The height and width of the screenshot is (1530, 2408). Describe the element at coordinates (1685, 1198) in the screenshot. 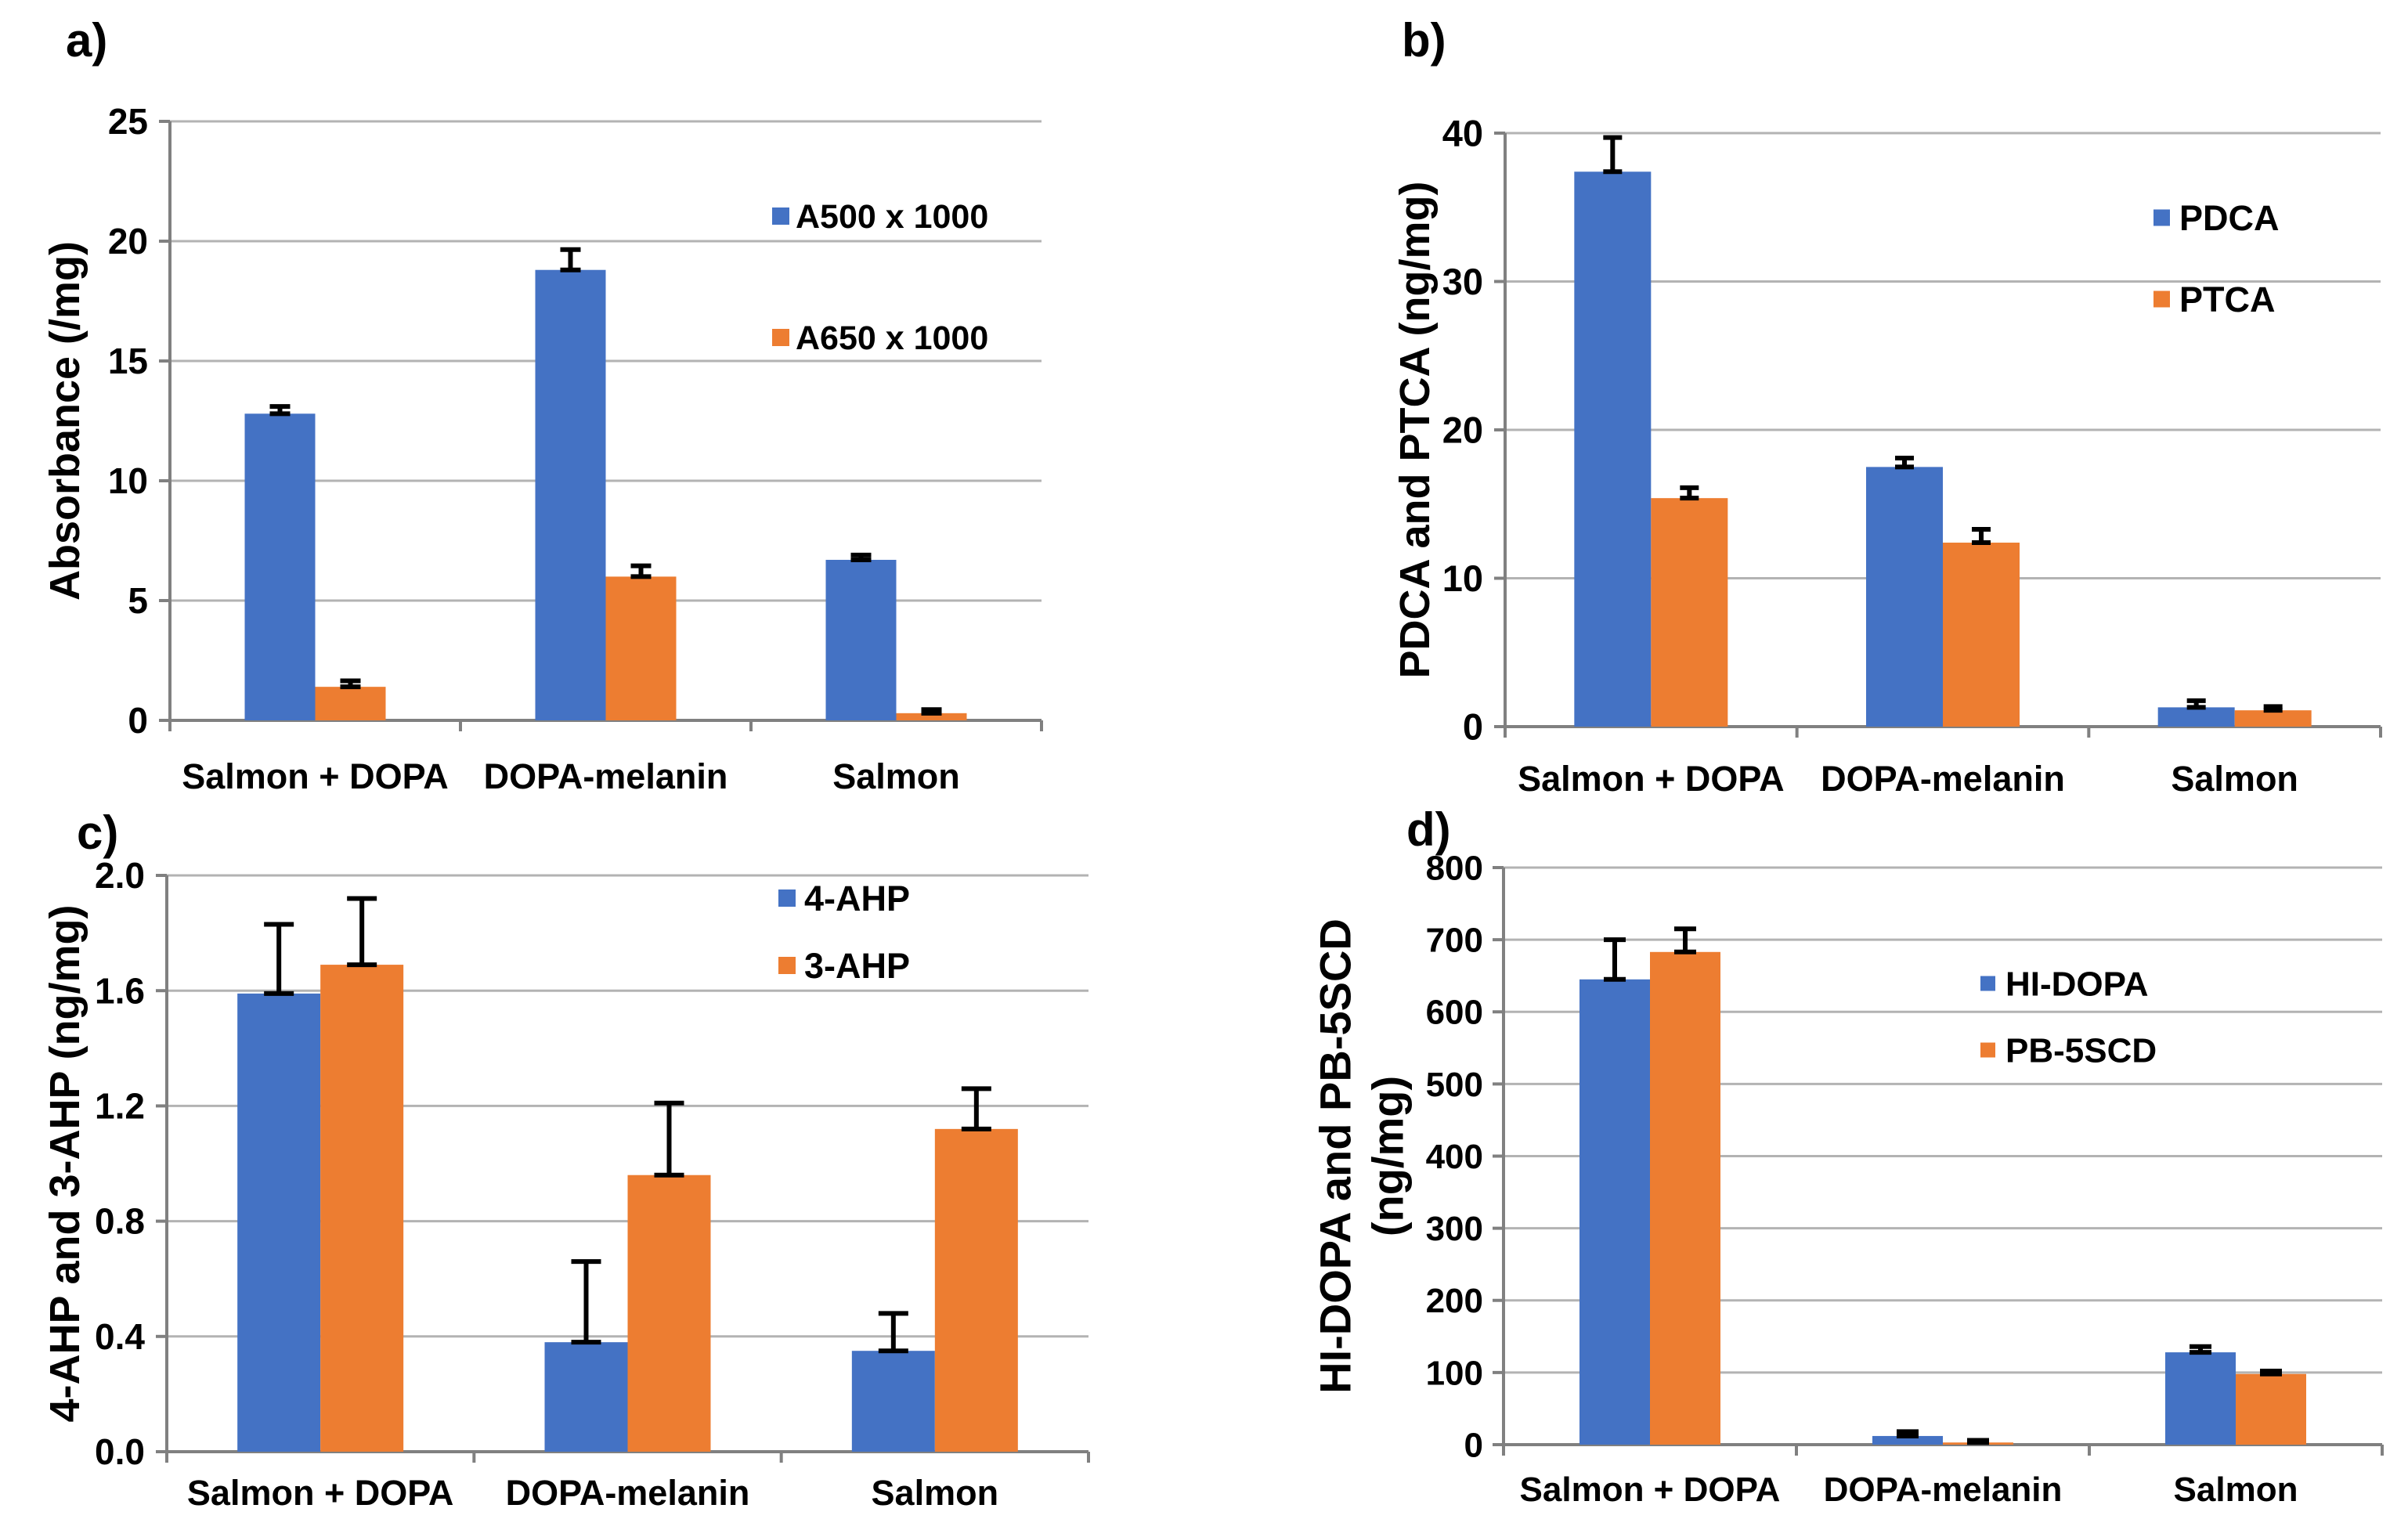

I see `bar-d-salmon-dopa-pb-5scd` at that location.